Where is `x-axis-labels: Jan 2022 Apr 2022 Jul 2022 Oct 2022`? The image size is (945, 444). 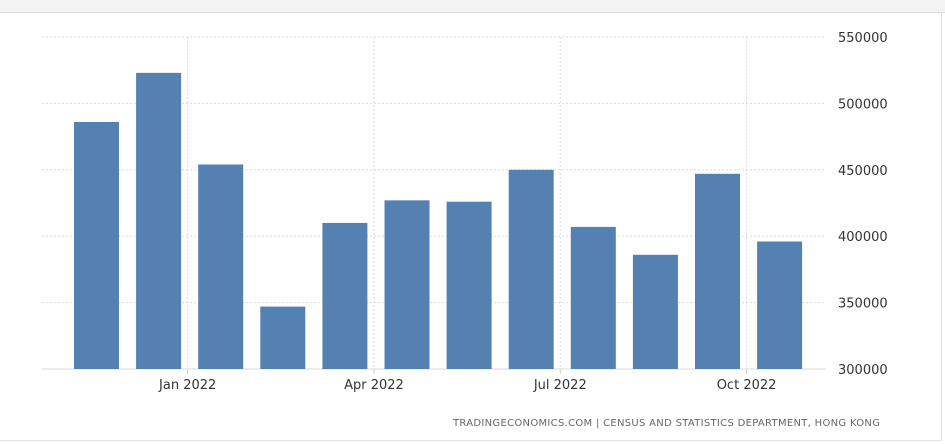 x-axis-labels: Jan 2022 Apr 2022 Jul 2022 Oct 2022 is located at coordinates (467, 385).